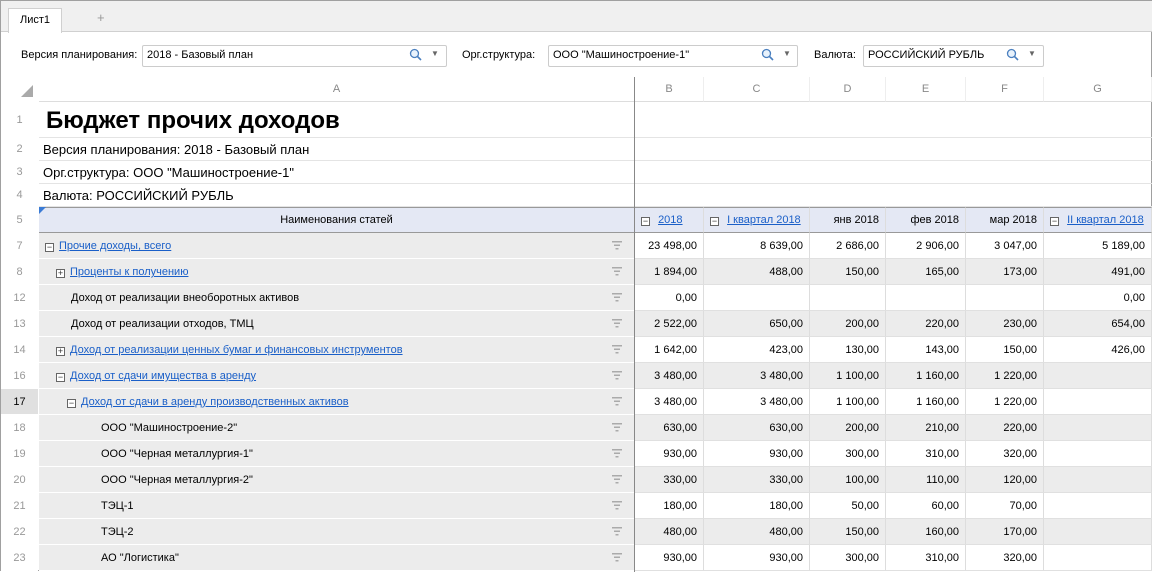 This screenshot has width=1152, height=572. Describe the element at coordinates (19, 324) in the screenshot. I see `row-header: 13` at that location.